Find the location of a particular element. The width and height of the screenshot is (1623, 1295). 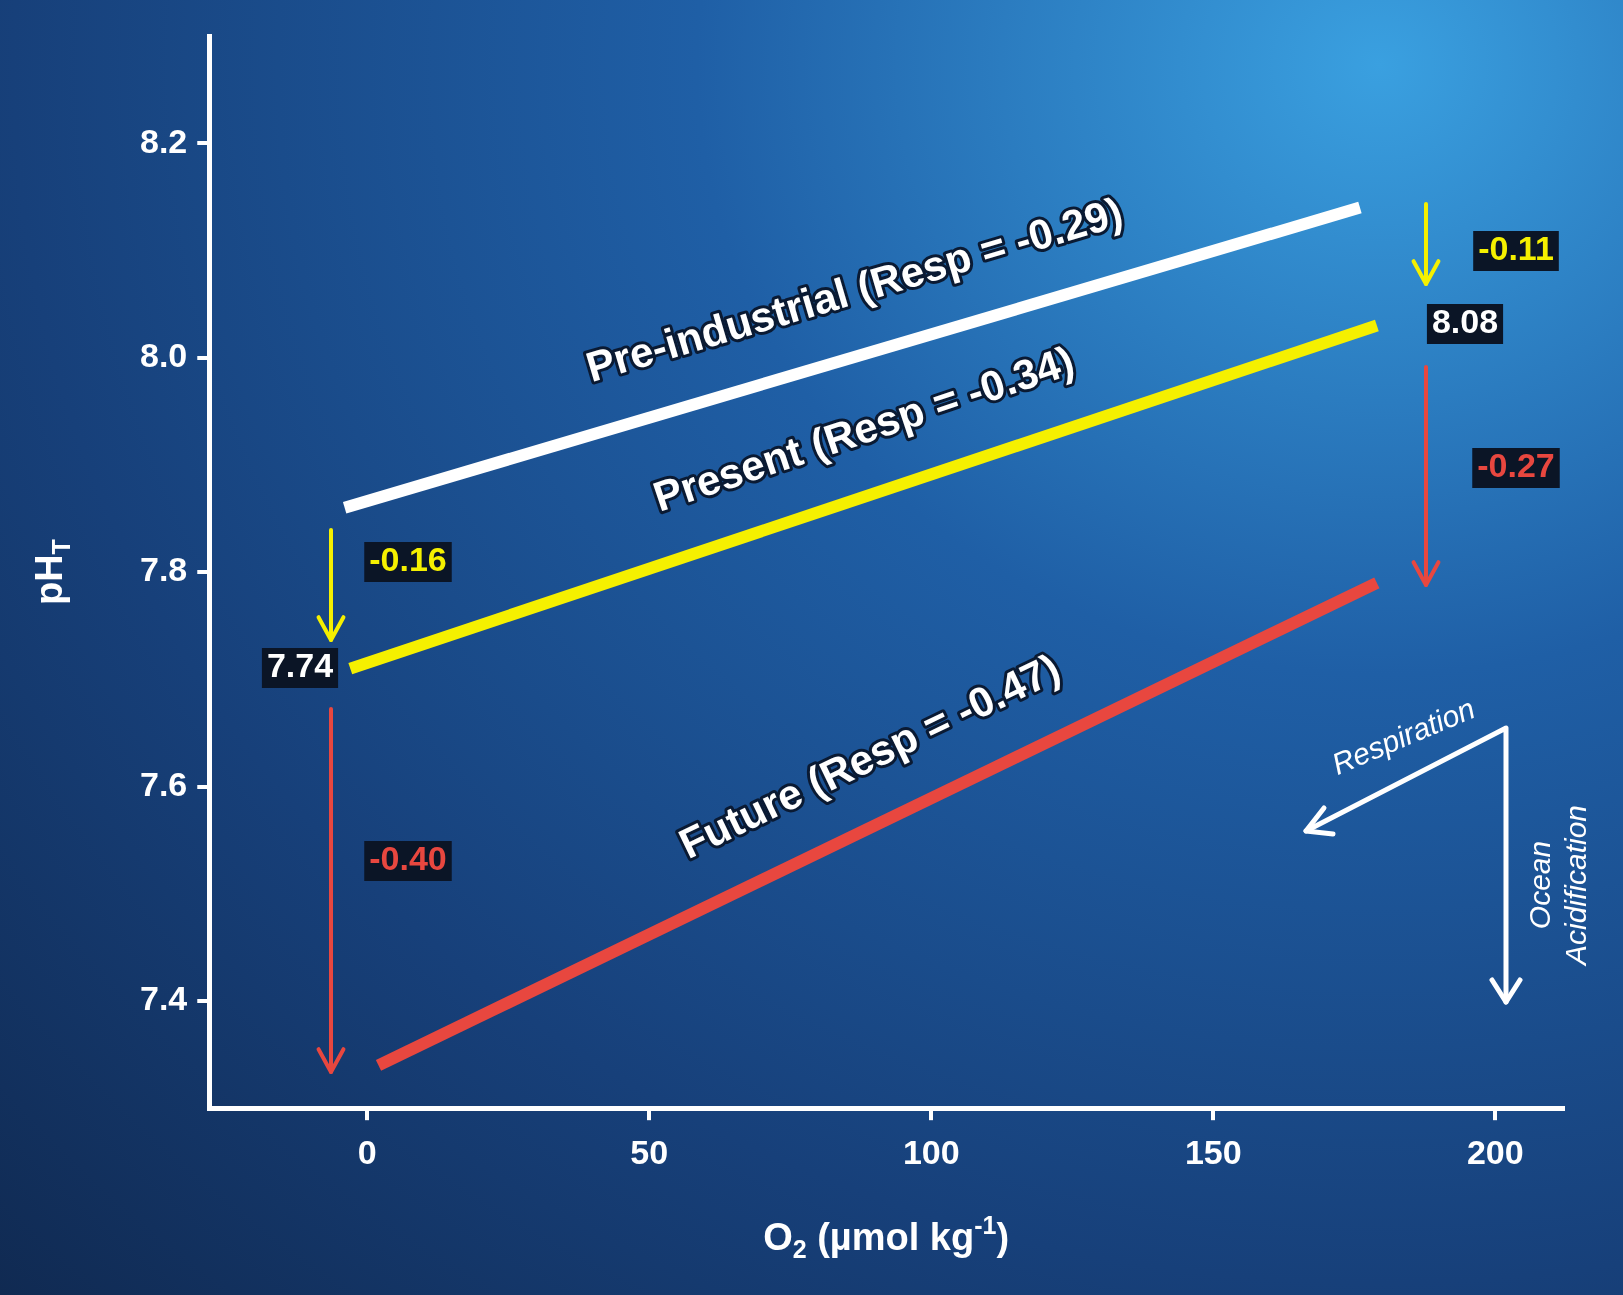

y-tick-label: 8.2 is located at coordinates (164, 140).